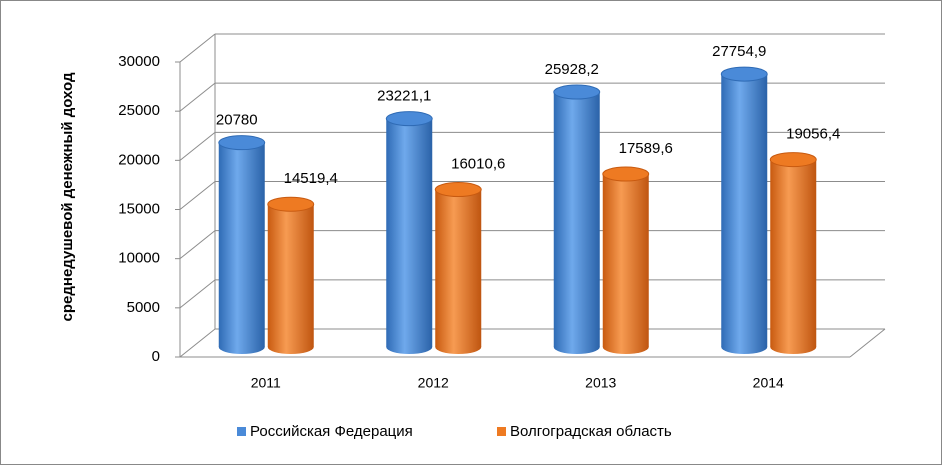  What do you see at coordinates (139, 258) in the screenshot?
I see `y-tick-label: 10000` at bounding box center [139, 258].